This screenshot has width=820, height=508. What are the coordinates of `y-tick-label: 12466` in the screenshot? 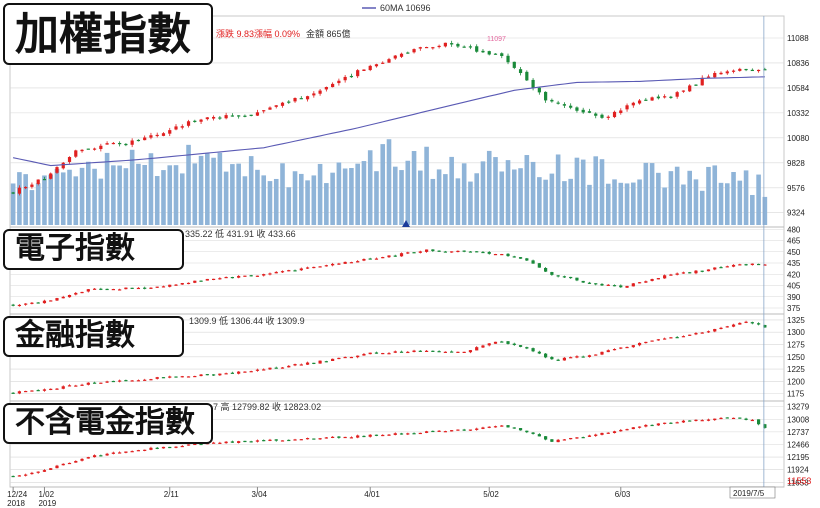 It's located at (798, 444).